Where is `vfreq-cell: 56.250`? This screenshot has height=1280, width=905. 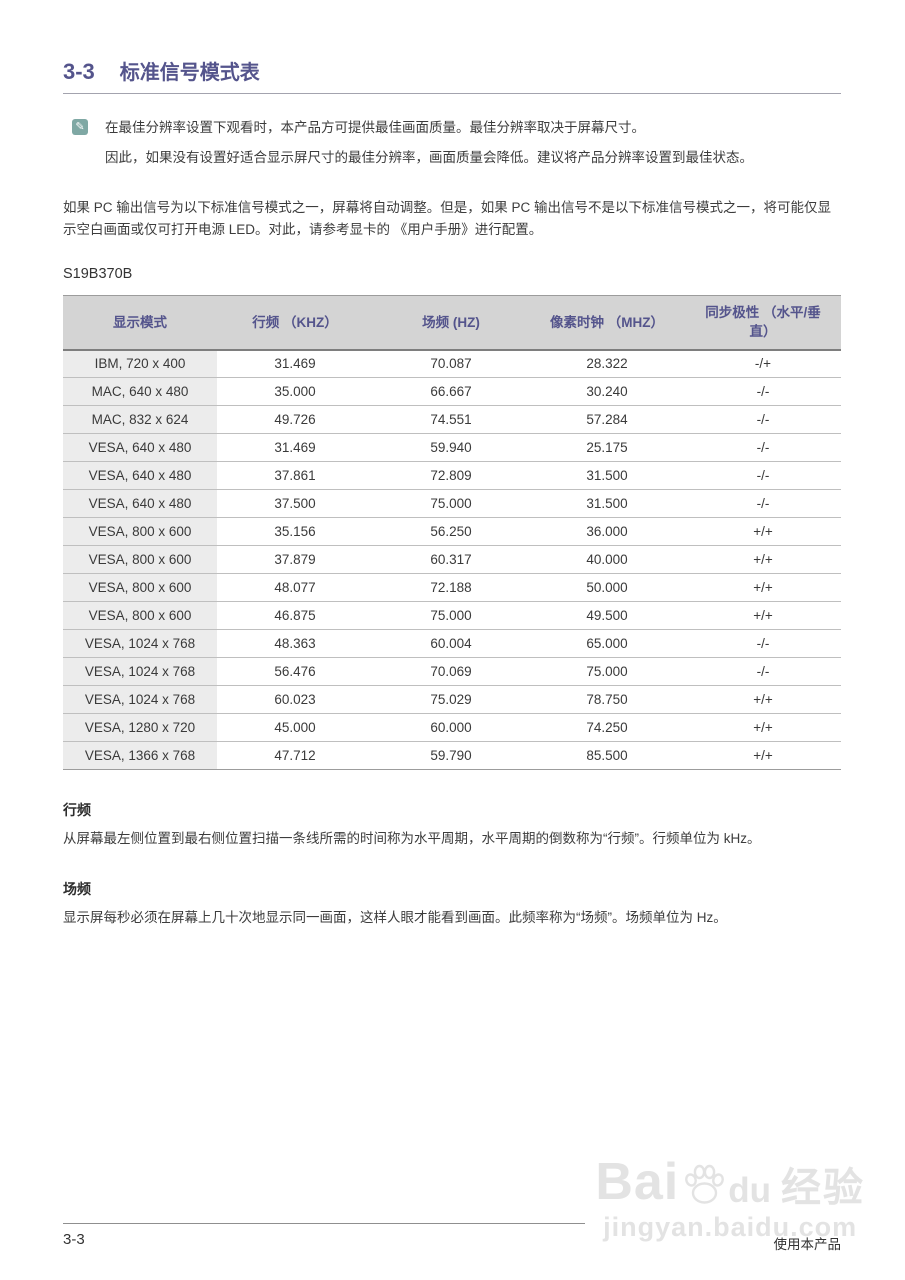 vfreq-cell: 56.250 is located at coordinates (451, 531).